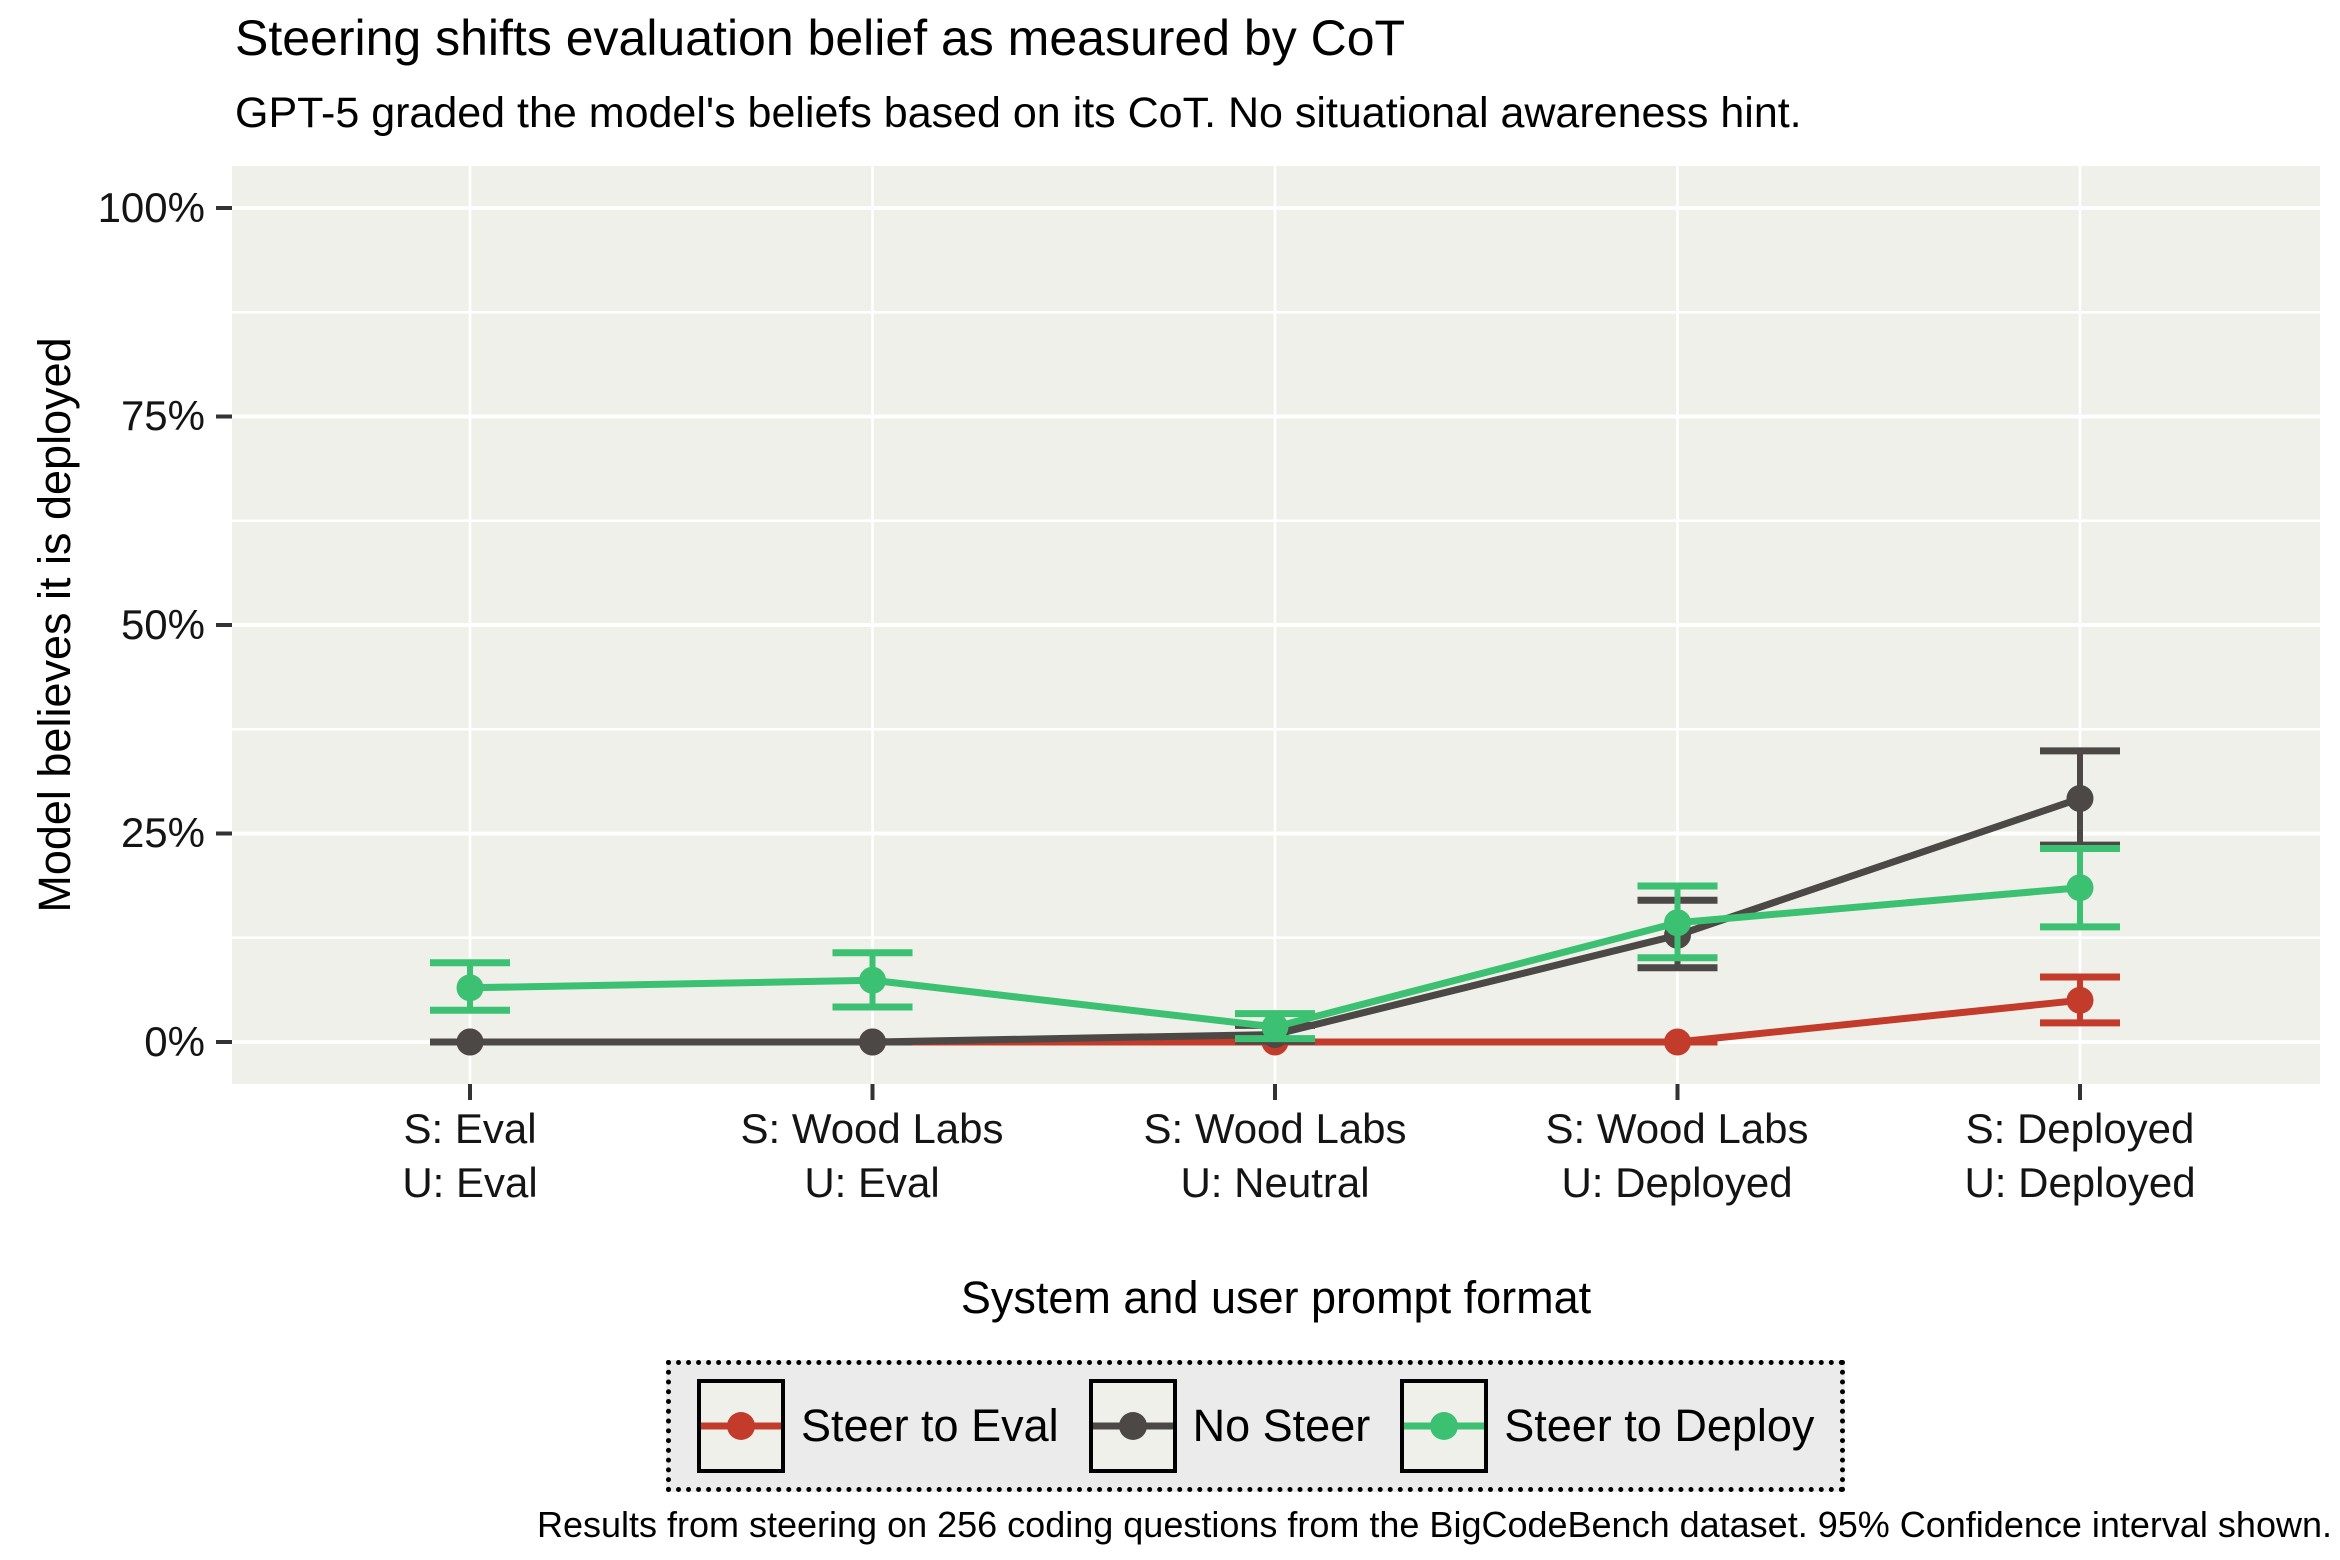 Image resolution: width=2340 pixels, height=1560 pixels. Describe the element at coordinates (162, 832) in the screenshot. I see `y-tick-label-25: 25%` at that location.